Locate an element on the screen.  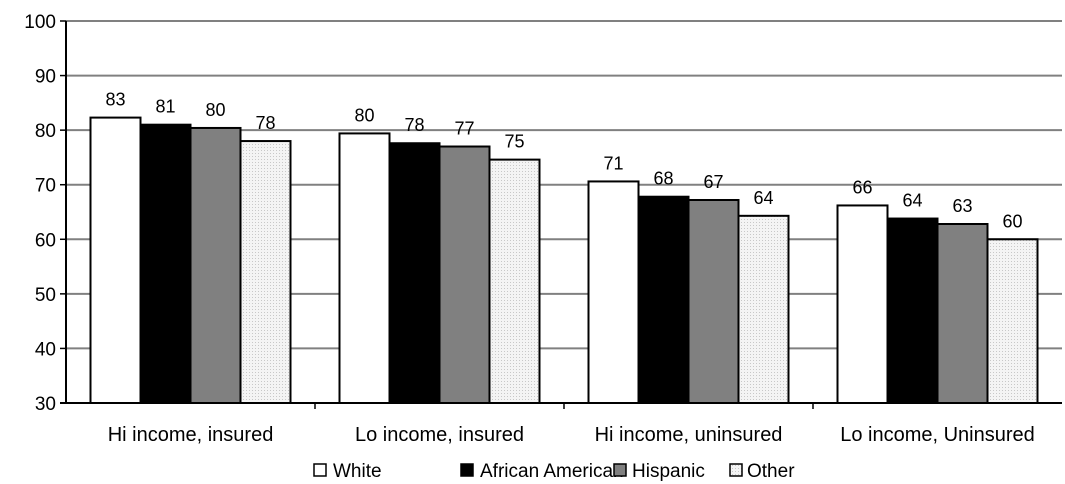
data-label: 68 is located at coordinates (663, 179).